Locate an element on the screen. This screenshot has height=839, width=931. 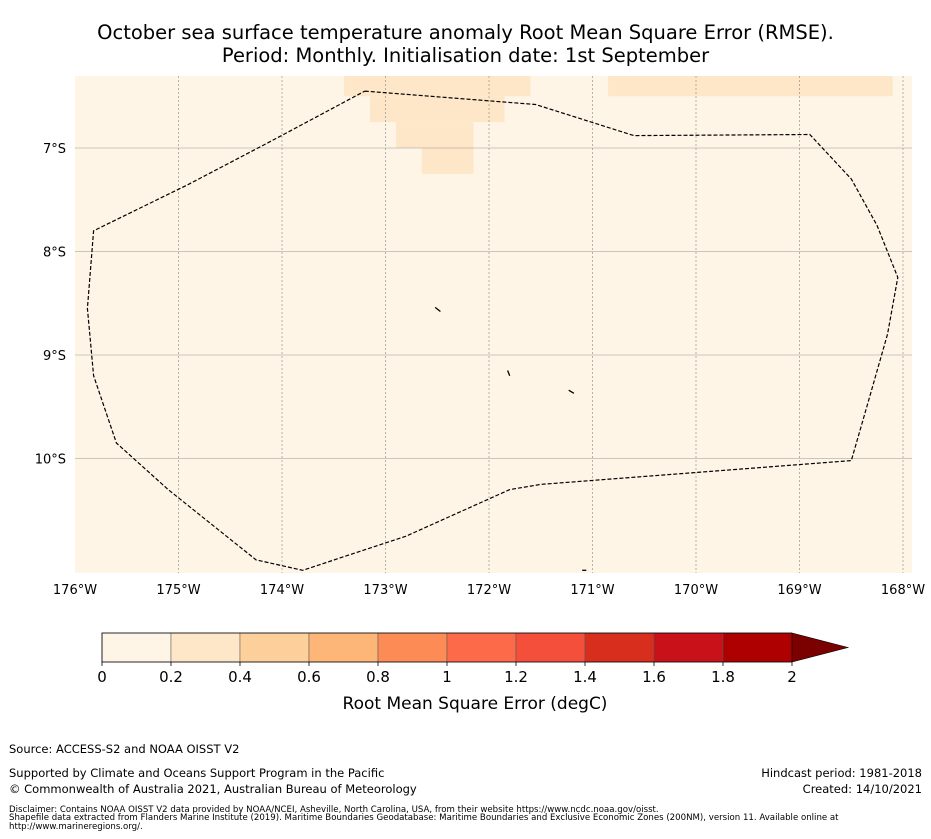
latitude-tick-label: 8°S is located at coordinates (54, 253).